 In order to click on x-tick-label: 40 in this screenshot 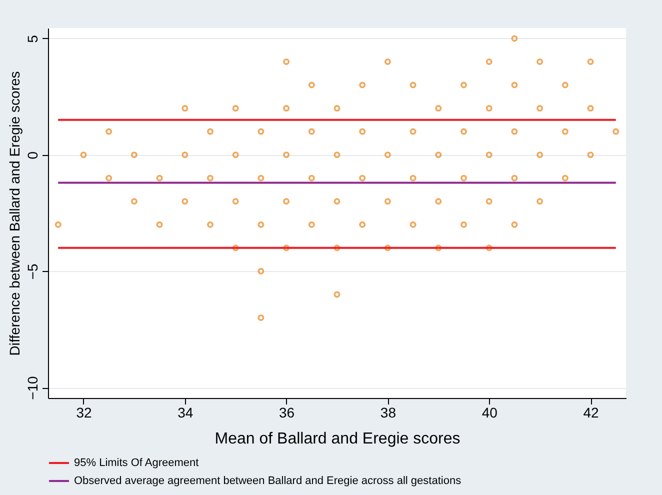, I will do `click(490, 412)`.